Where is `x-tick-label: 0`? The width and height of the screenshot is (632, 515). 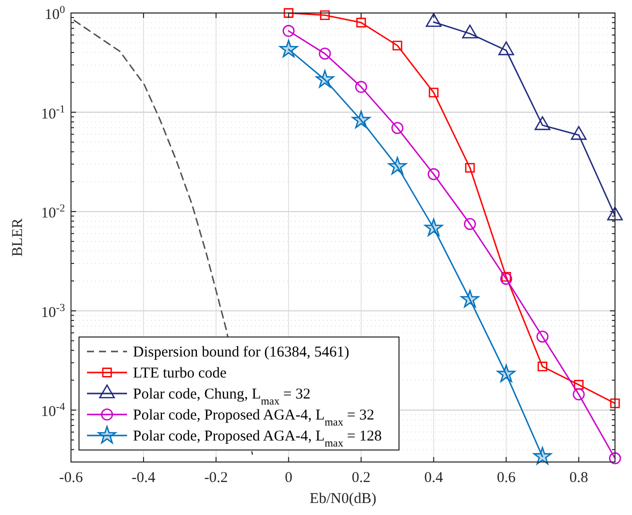
x-tick-label: 0 is located at coordinates (288, 478).